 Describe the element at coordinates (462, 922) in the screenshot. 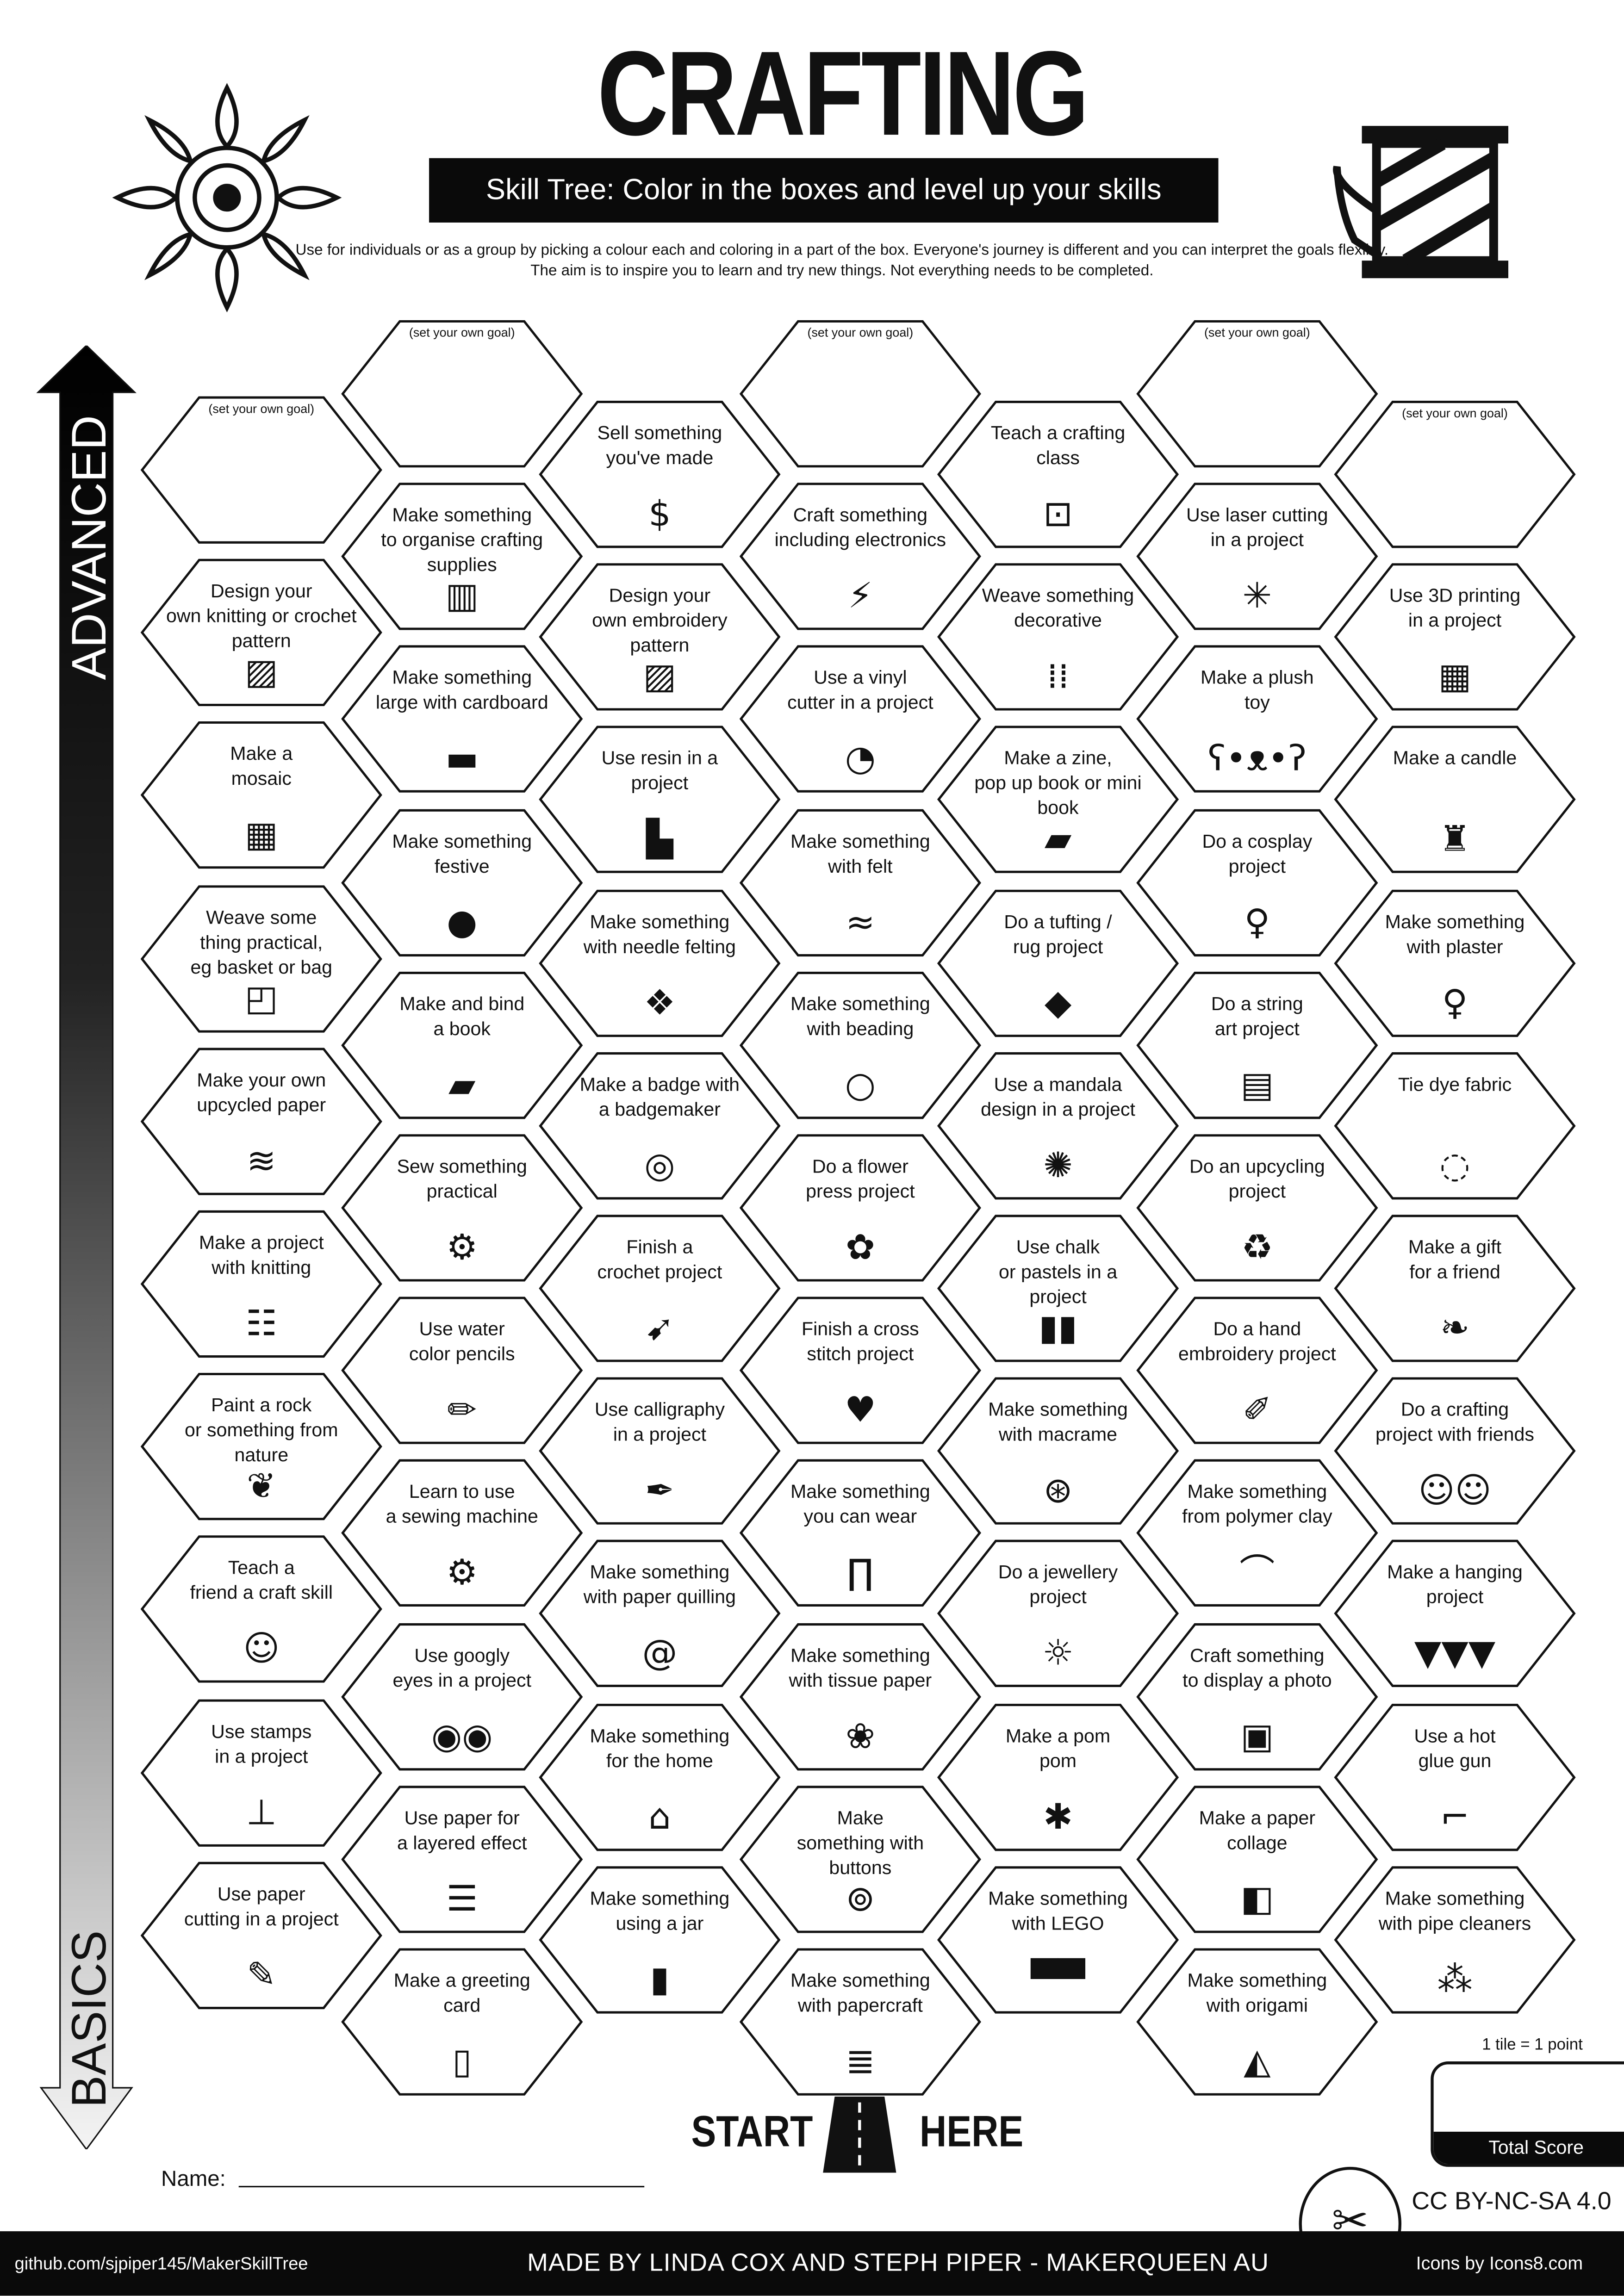

I see `ornament-icon: ●` at that location.